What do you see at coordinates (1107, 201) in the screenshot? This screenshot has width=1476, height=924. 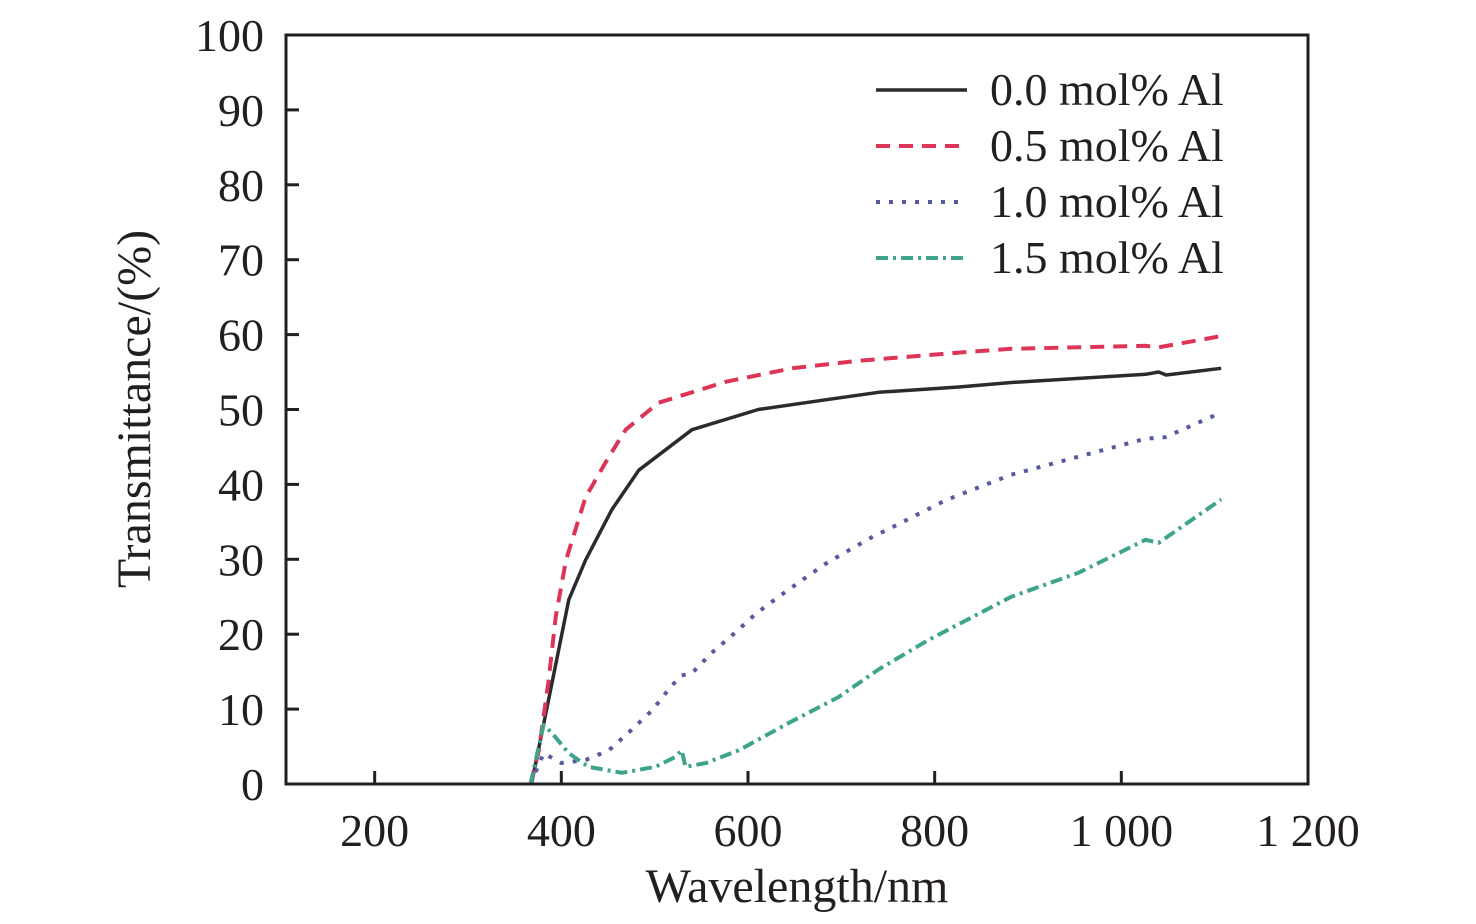 I see `legend-label-2: 1.0 mol% Al` at bounding box center [1107, 201].